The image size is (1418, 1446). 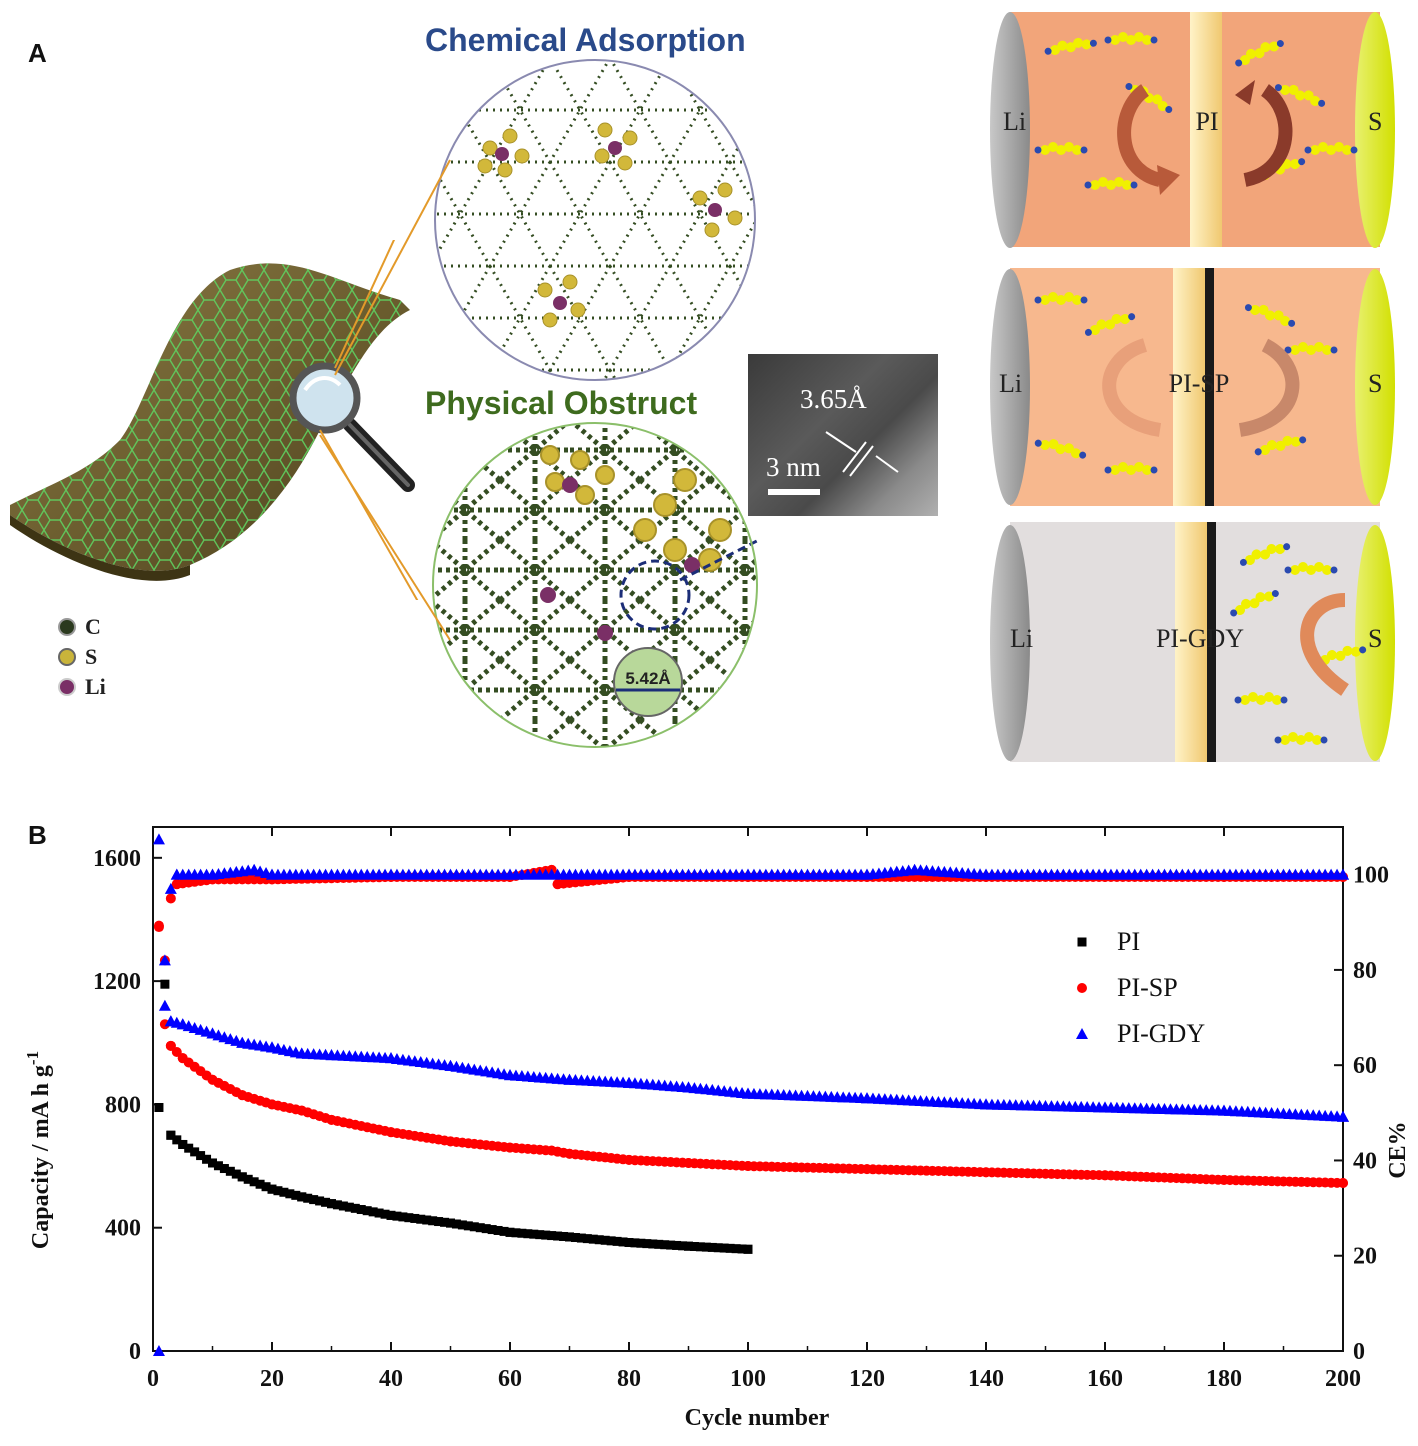 What do you see at coordinates (1398, 1149) in the screenshot?
I see `y2-axis-label: CE%` at bounding box center [1398, 1149].